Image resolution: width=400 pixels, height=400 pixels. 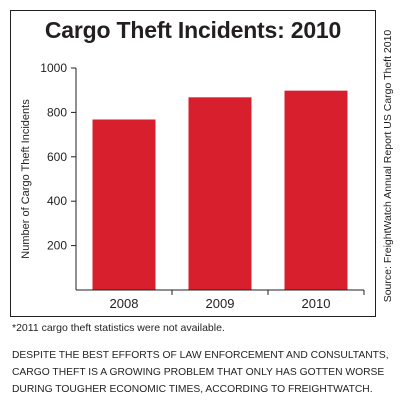 I want to click on y-axis-label: Number of Cargo Theft Incidents, so click(x=26, y=179).